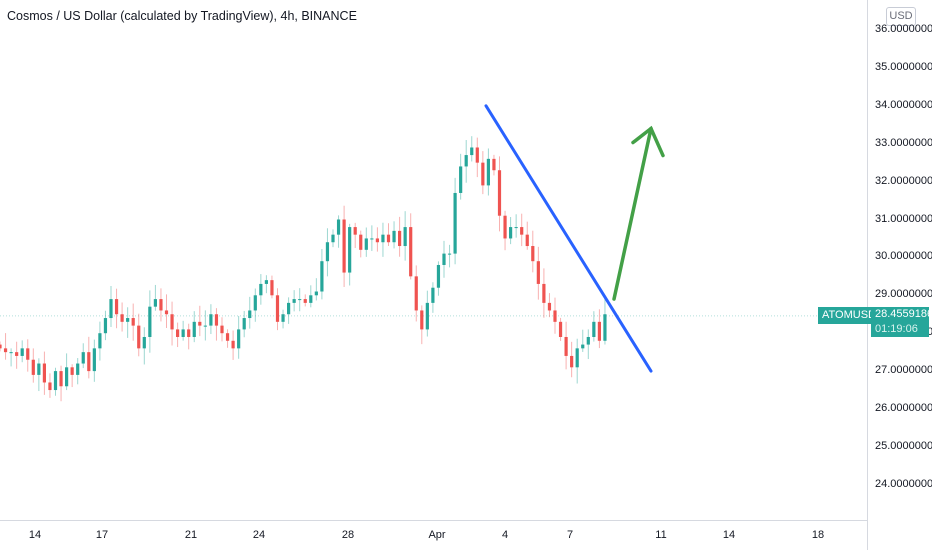 The width and height of the screenshot is (932, 550). Describe the element at coordinates (903, 180) in the screenshot. I see `price-tick-label: 32.0000000` at that location.